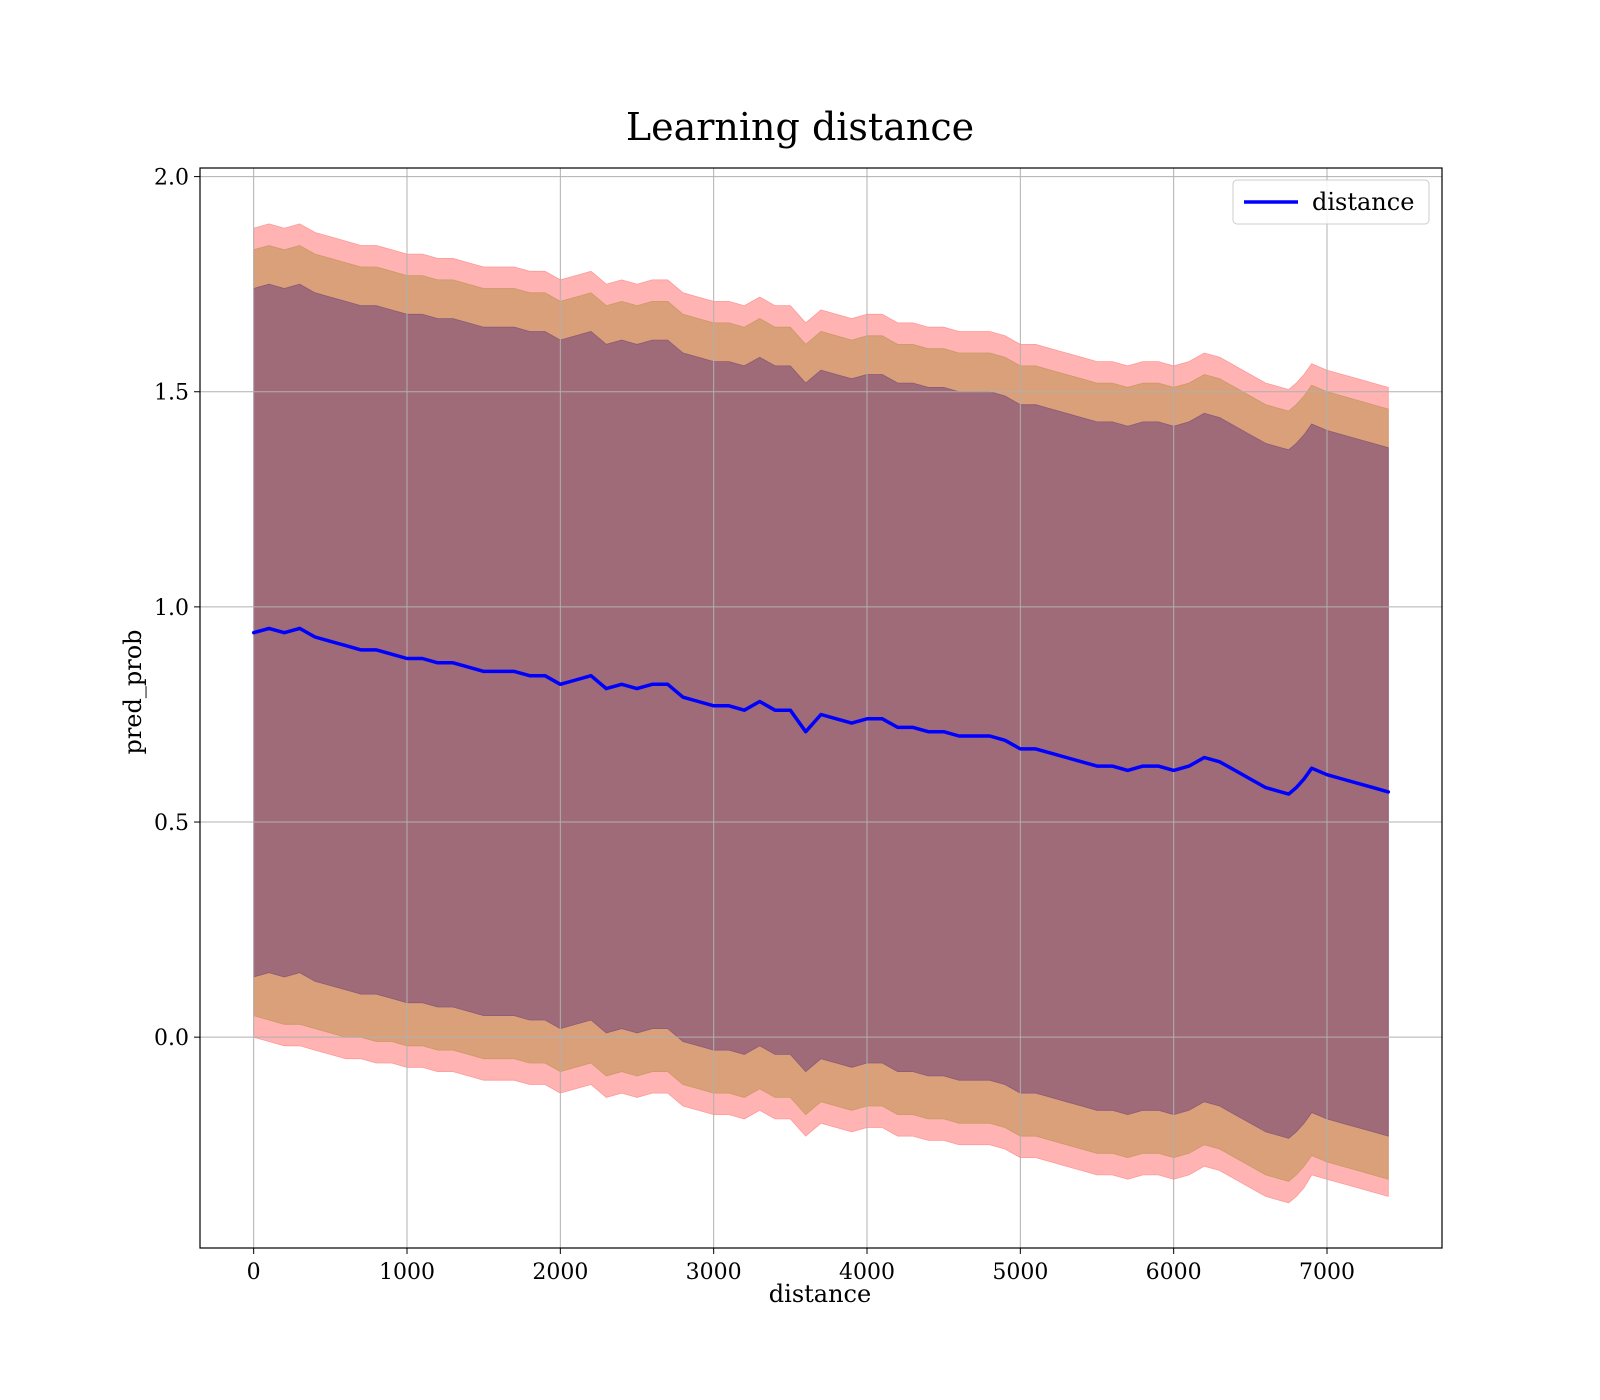 Image resolution: width=1600 pixels, height=1400 pixels. What do you see at coordinates (560, 1272) in the screenshot?
I see `x-tick-label: 2000` at bounding box center [560, 1272].